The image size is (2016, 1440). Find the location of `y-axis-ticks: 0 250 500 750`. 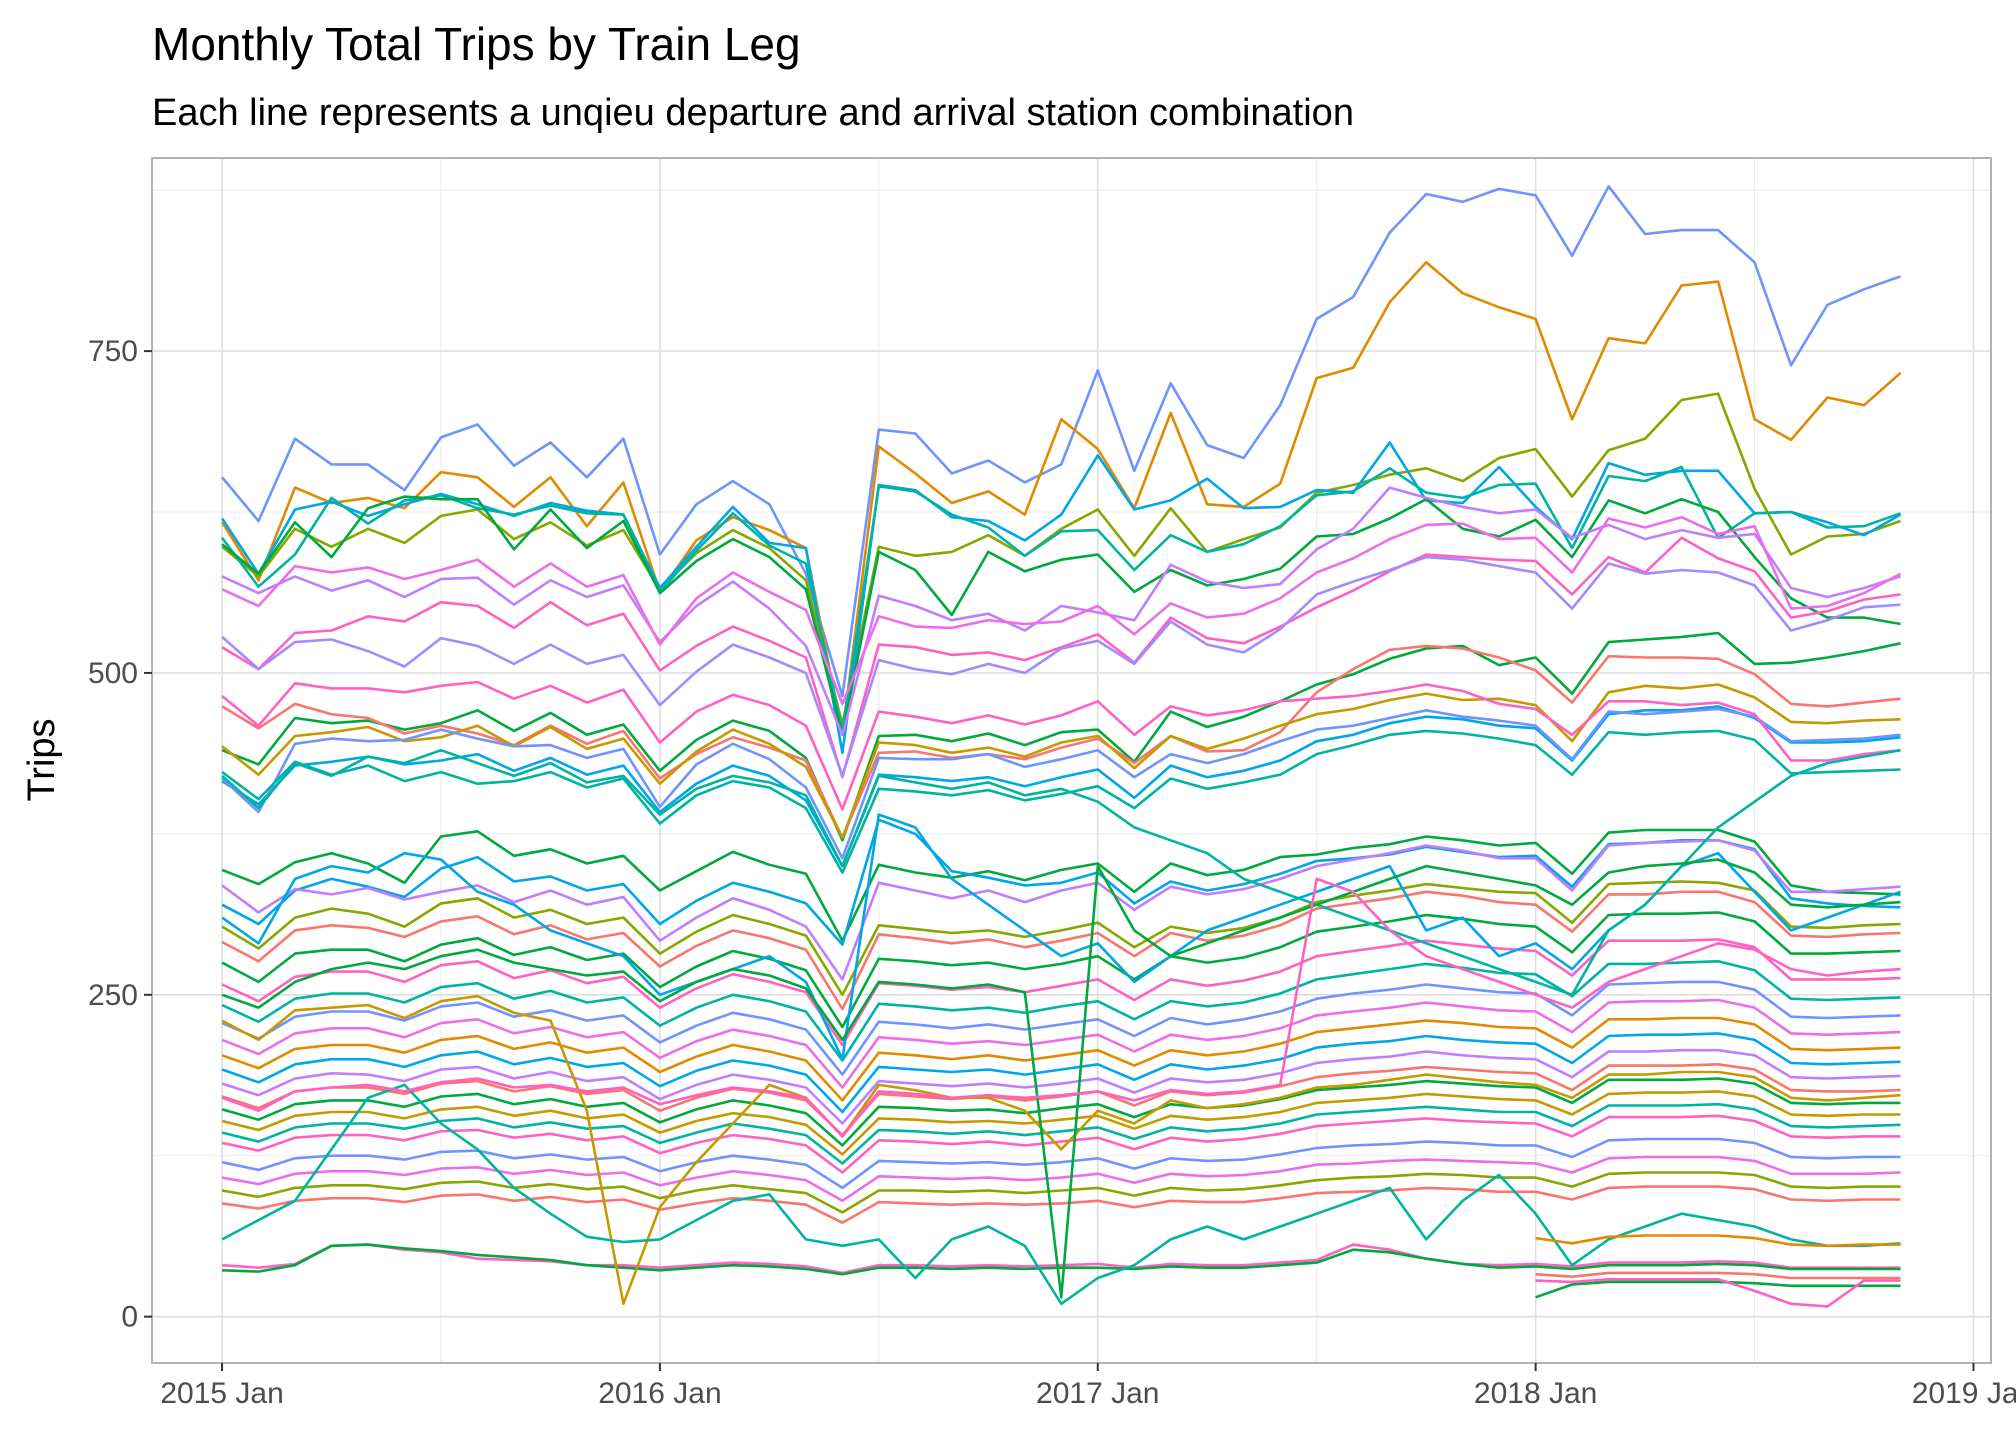

y-axis-ticks: 0 250 500 750 is located at coordinates (120, 834).